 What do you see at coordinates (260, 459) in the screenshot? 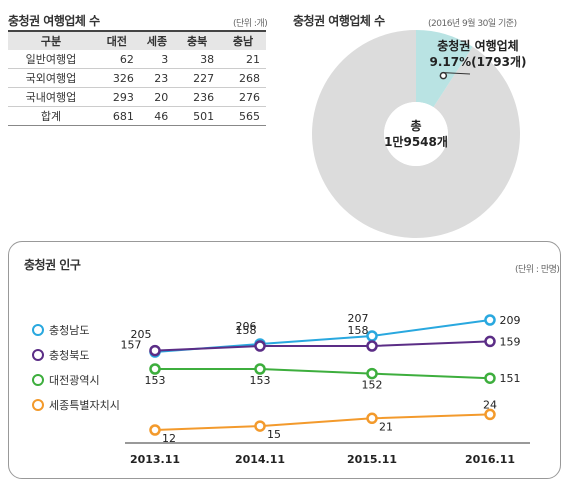
I see `x-tick-label: 2014.11` at bounding box center [260, 459].